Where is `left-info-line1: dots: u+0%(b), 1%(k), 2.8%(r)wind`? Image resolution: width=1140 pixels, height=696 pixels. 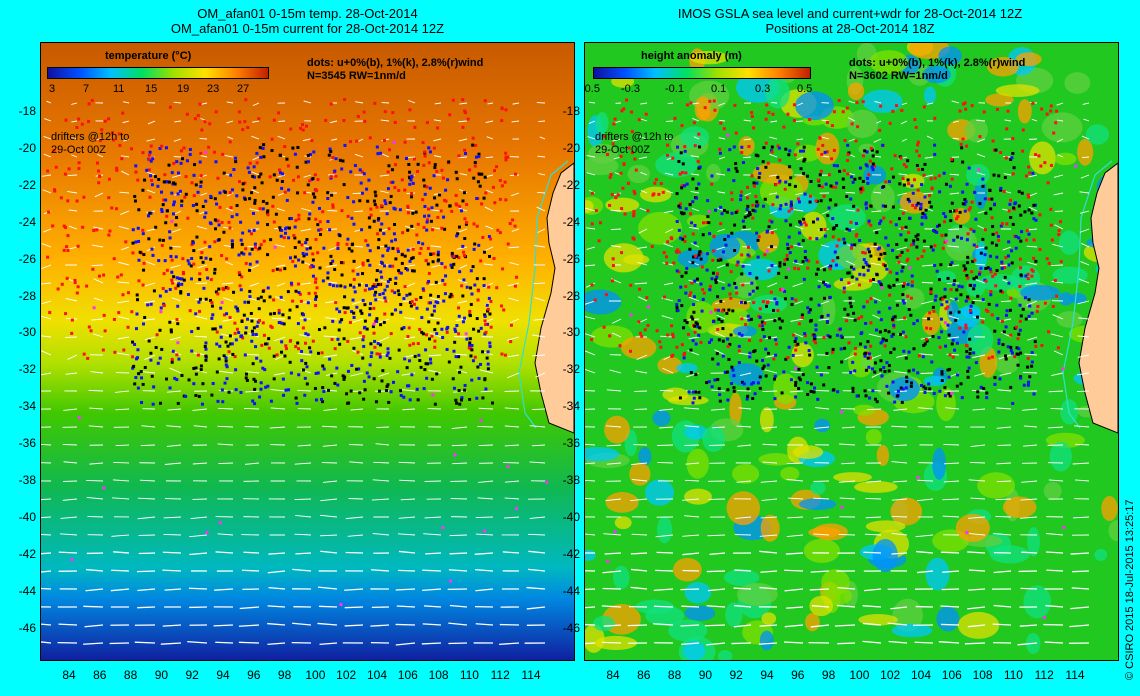
left-info-line1: dots: u+0%(b), 1%(k), 2.8%(r)wind is located at coordinates (395, 63).